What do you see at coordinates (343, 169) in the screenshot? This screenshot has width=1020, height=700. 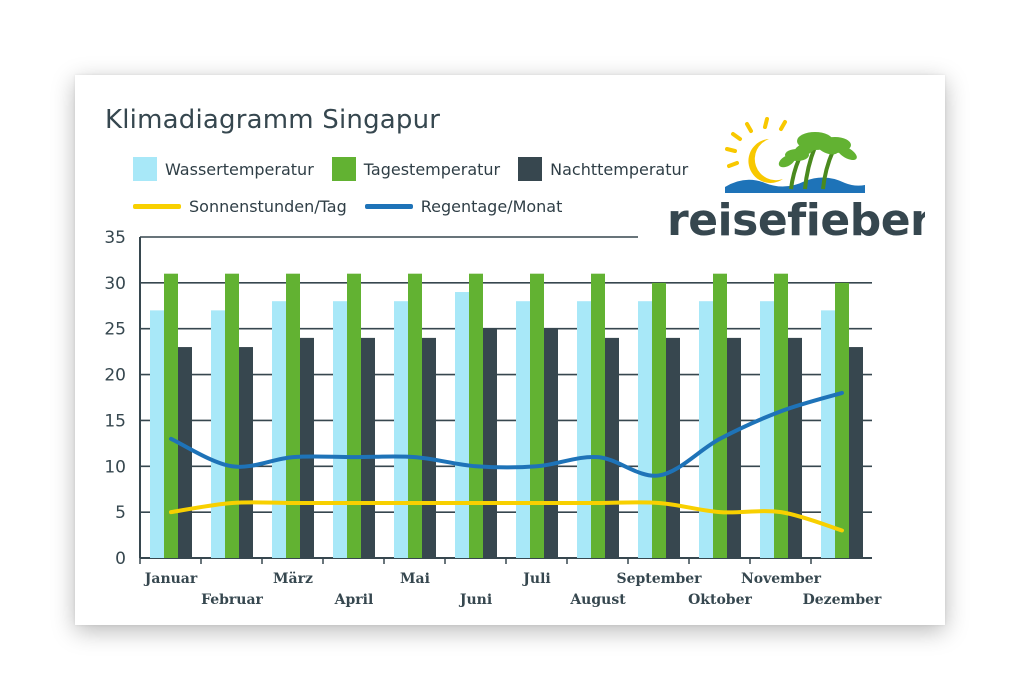 I see `legend-swatch-tagestemperatur` at bounding box center [343, 169].